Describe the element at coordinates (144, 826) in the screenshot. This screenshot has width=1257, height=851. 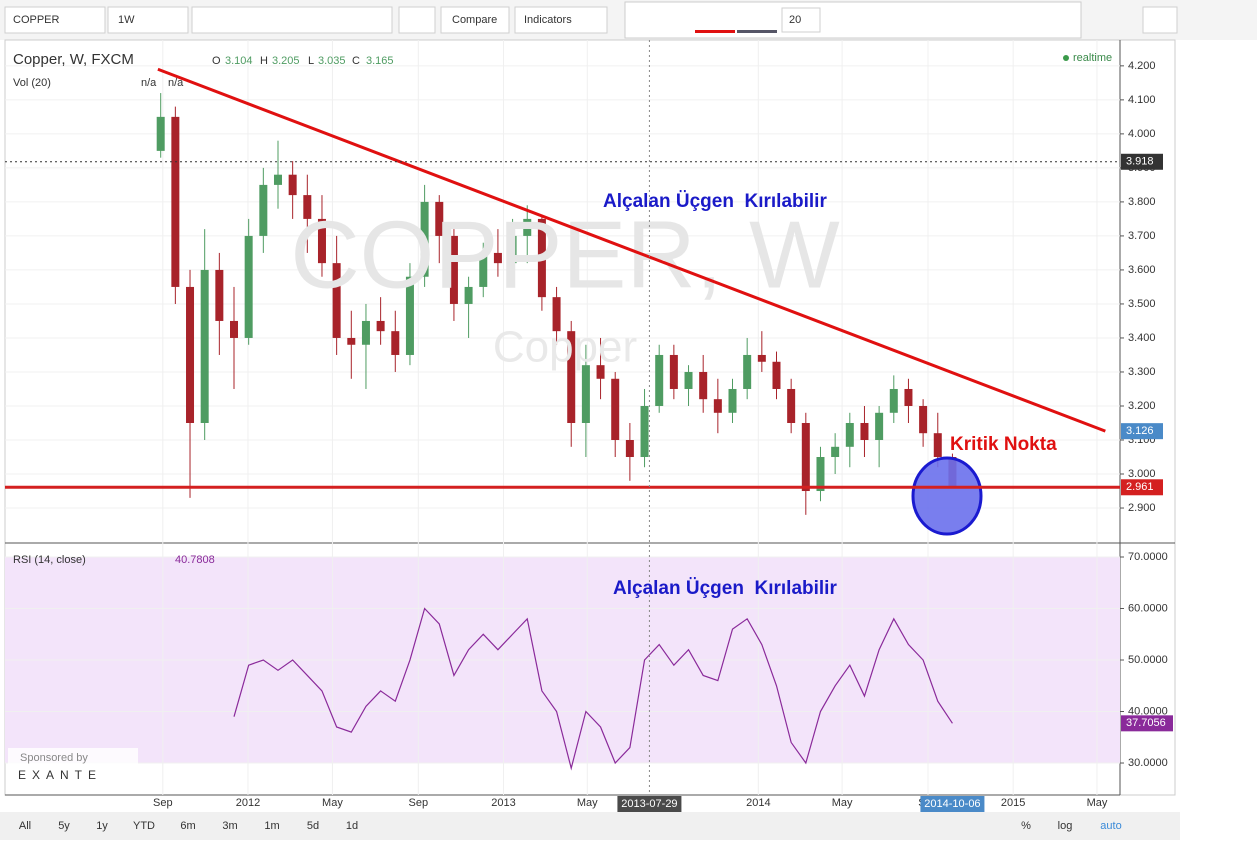
I see `range-button: YTD` at that location.